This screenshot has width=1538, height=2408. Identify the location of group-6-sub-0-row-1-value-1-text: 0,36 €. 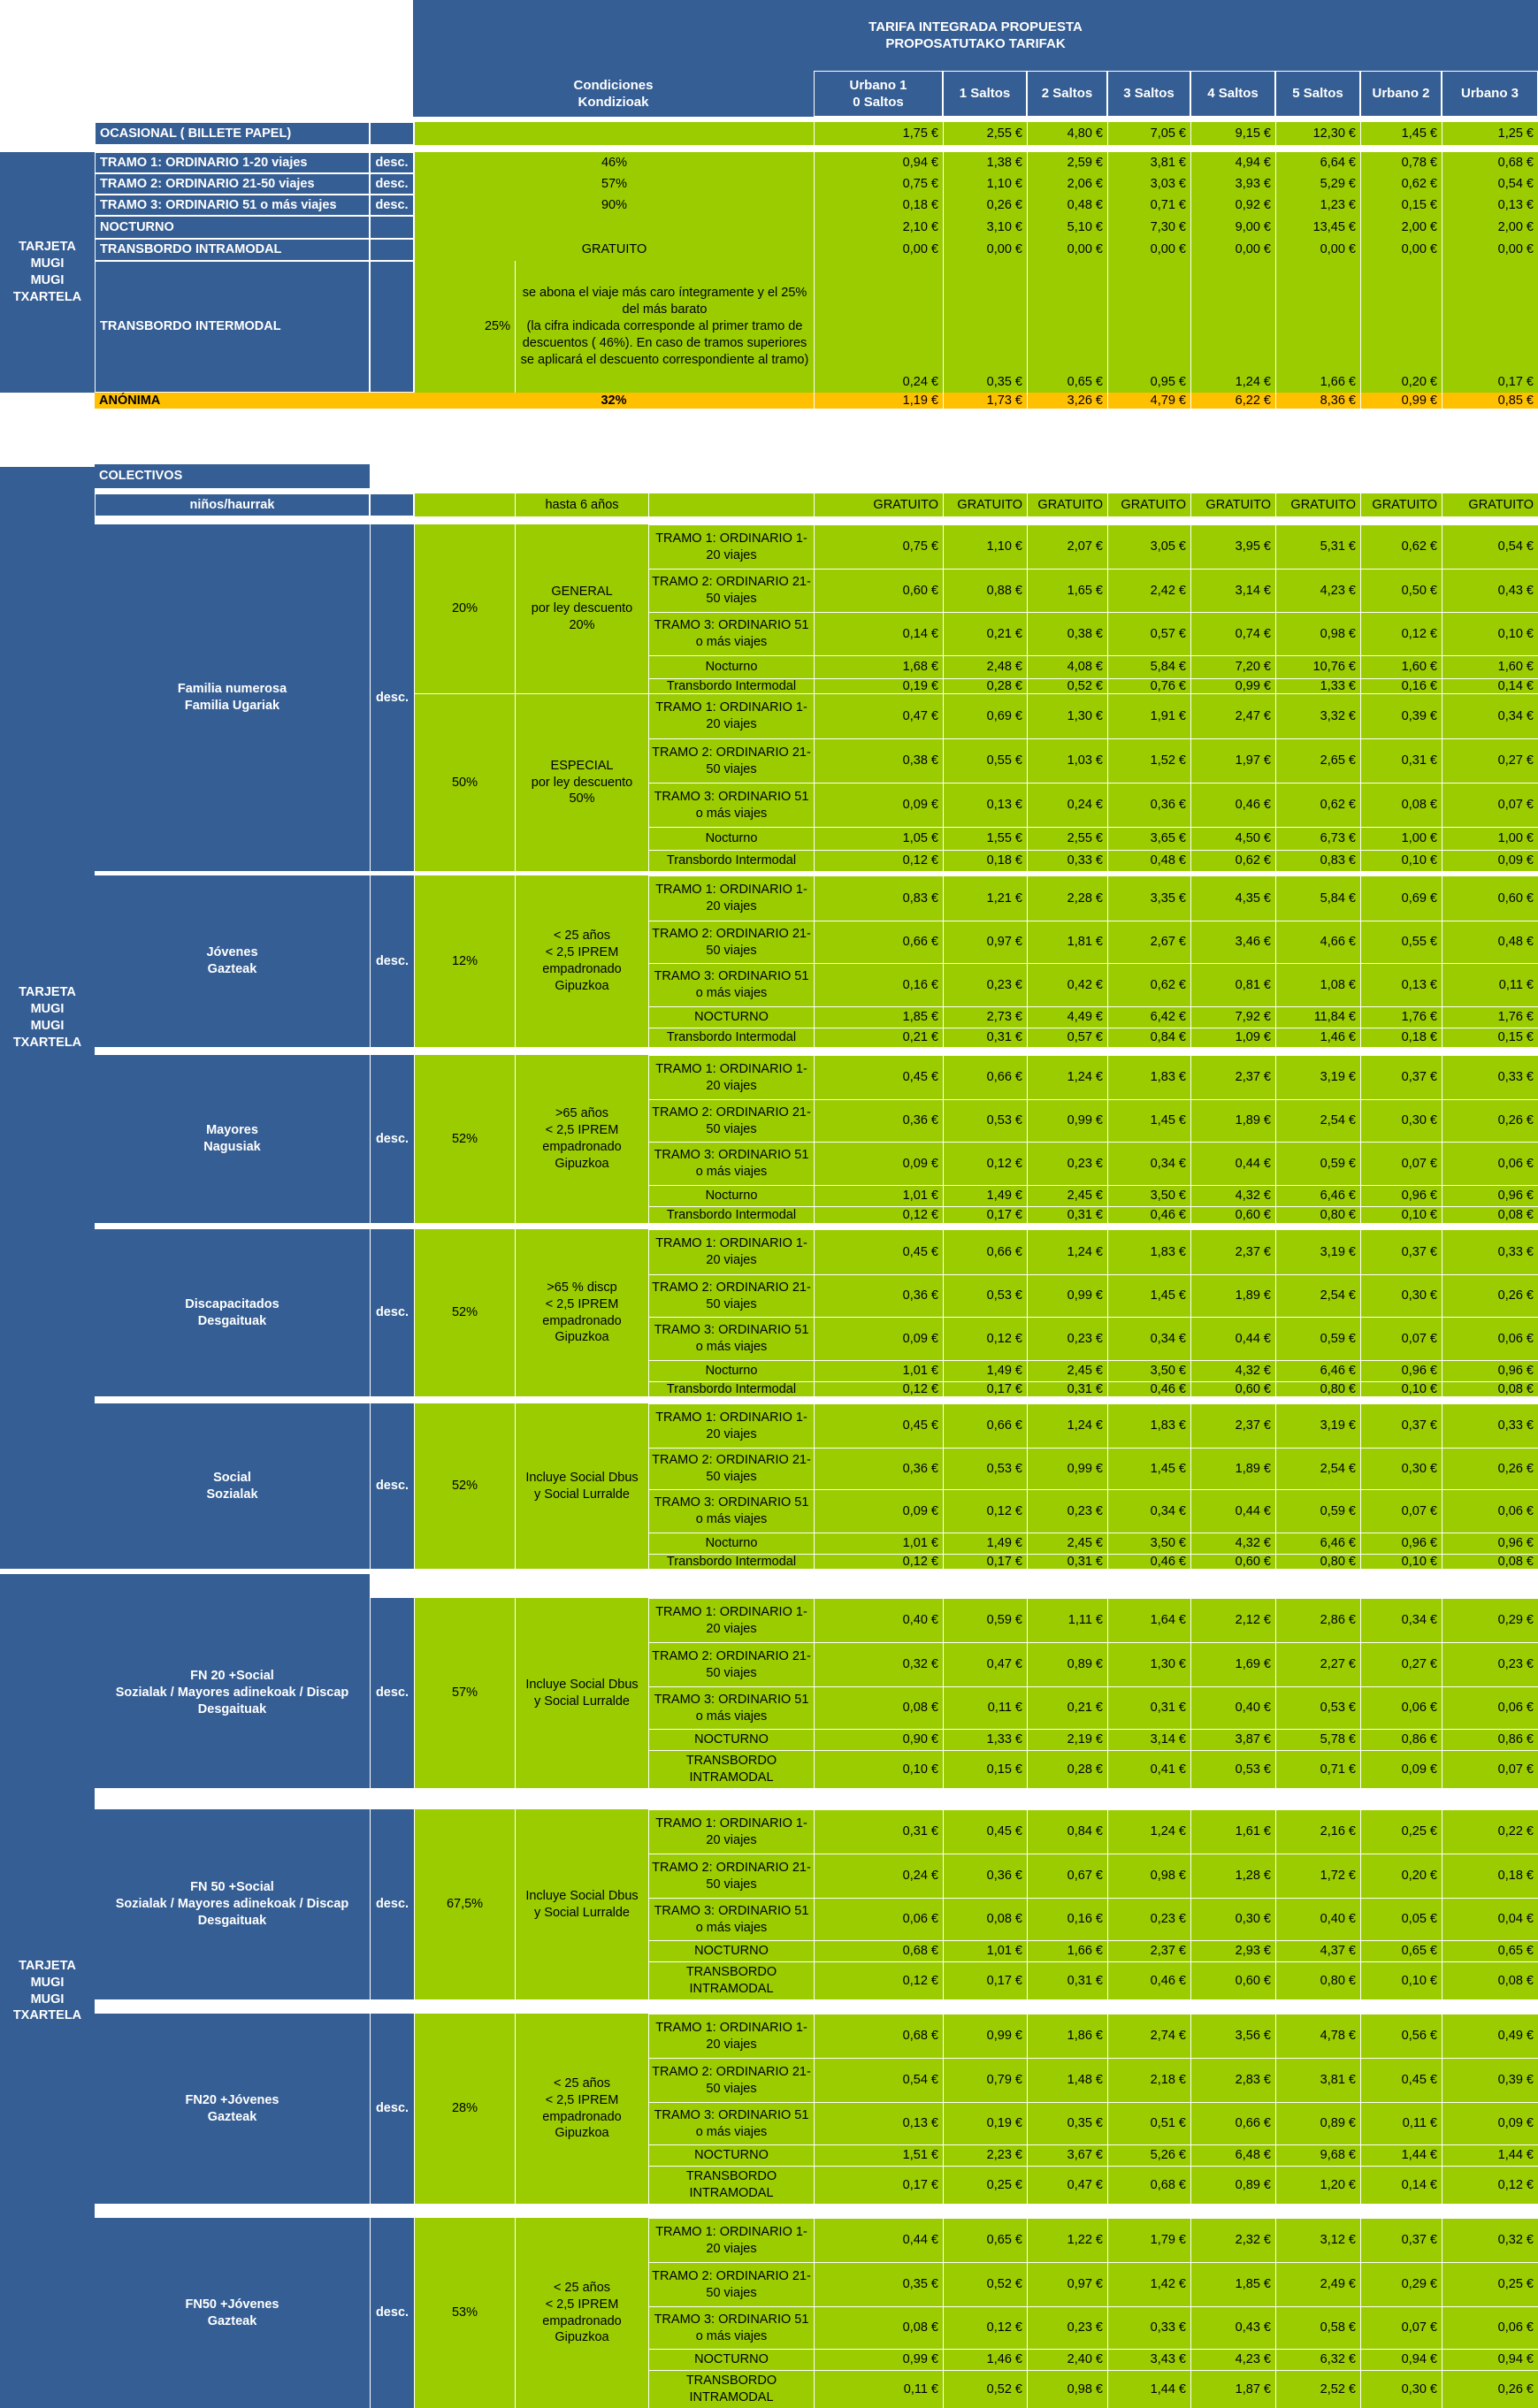
(1004, 1876).